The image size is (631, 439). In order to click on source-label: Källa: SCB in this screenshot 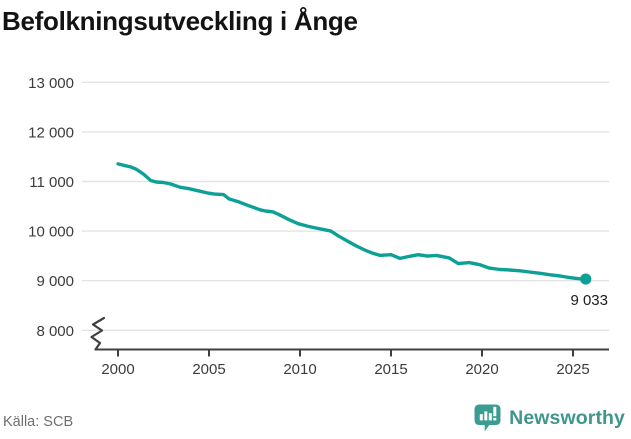, I will do `click(38, 422)`.